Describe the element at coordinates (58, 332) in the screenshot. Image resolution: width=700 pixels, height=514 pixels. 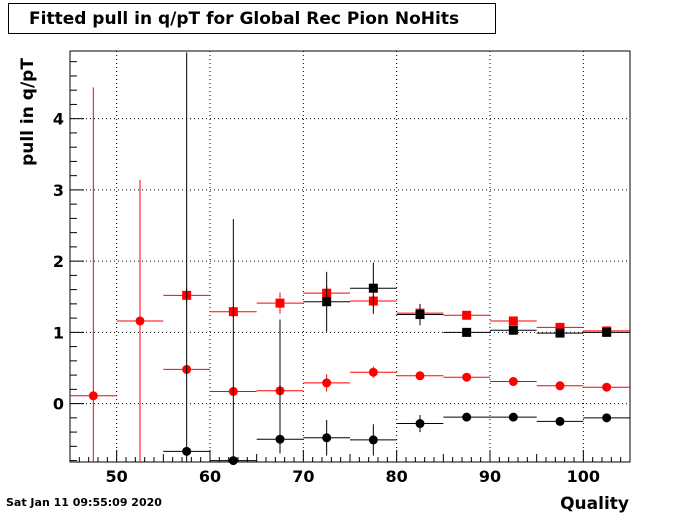
I see `y-tick-label: 1` at that location.